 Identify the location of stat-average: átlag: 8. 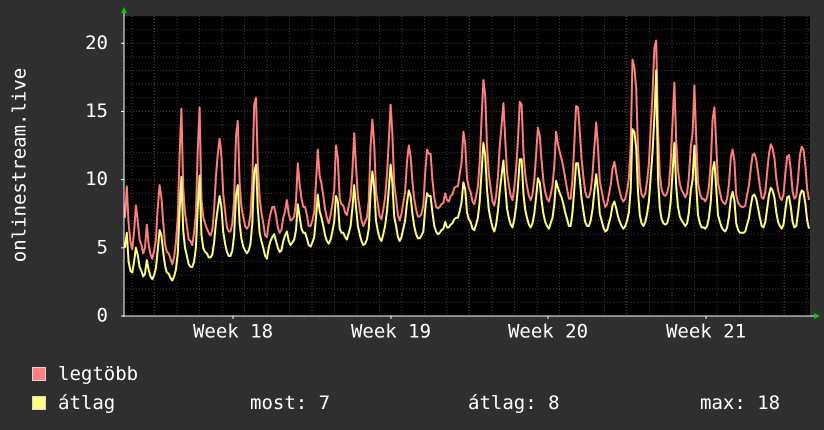
(514, 403).